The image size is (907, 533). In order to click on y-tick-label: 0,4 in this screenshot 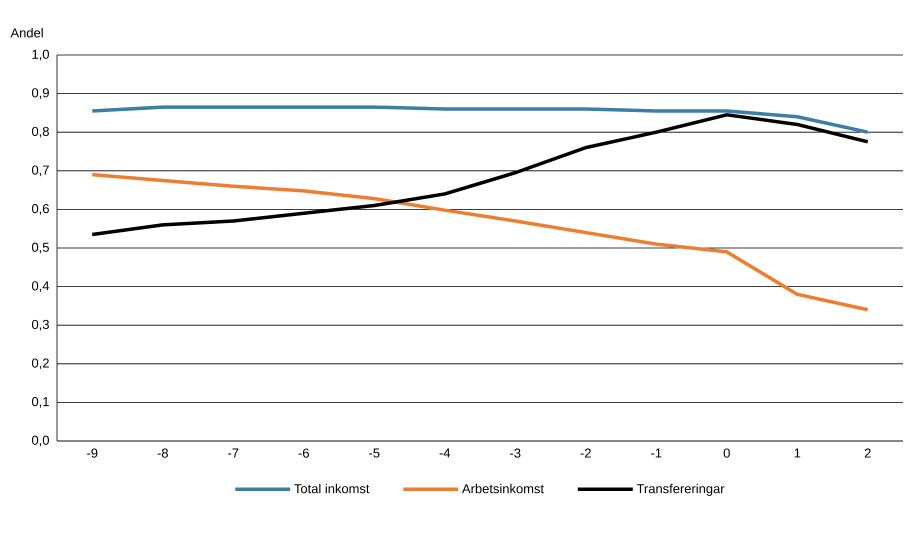, I will do `click(41, 286)`.